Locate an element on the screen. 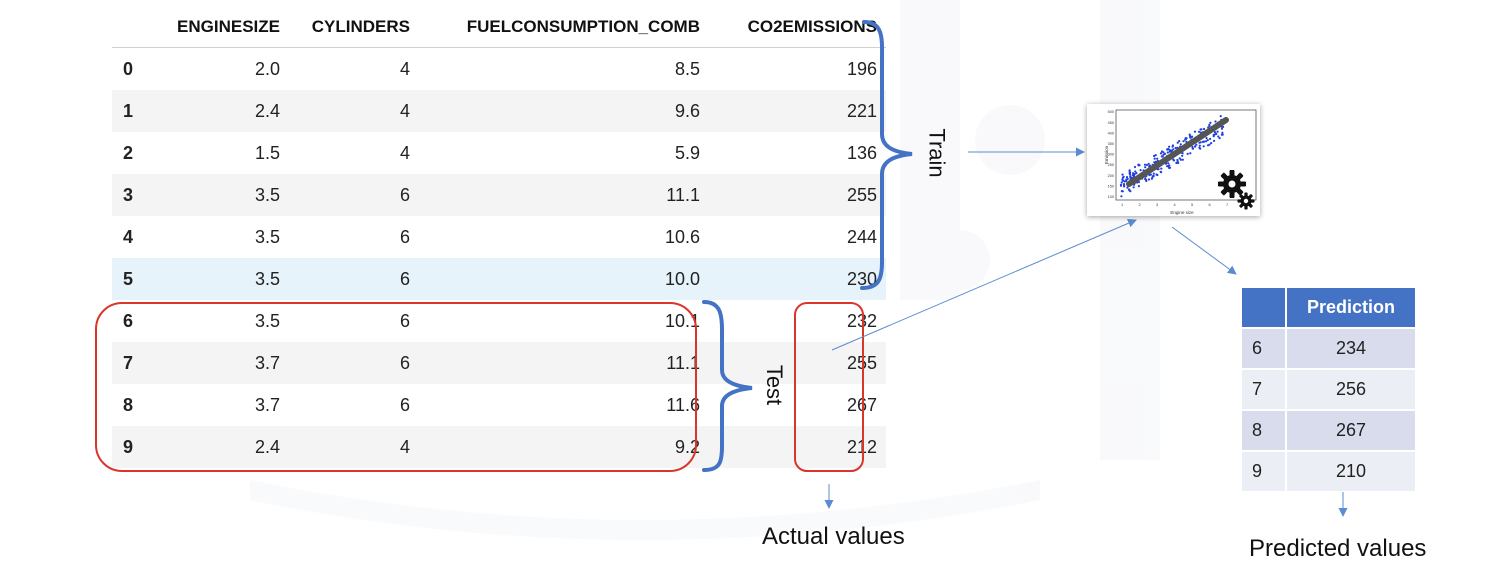 Image resolution: width=1512 pixels, height=566 pixels. plot-y-tick-label: 350 is located at coordinates (1111, 144).